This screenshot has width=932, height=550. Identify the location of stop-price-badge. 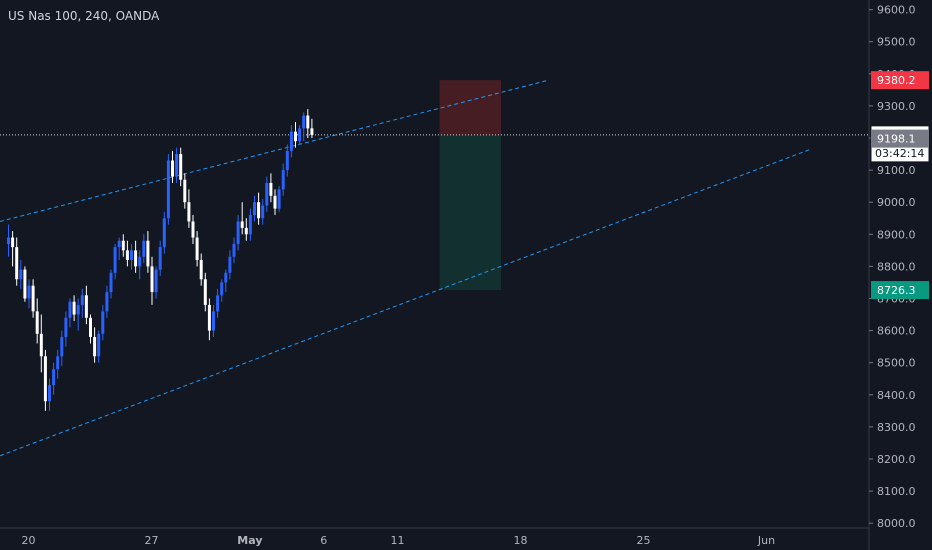
(900, 80).